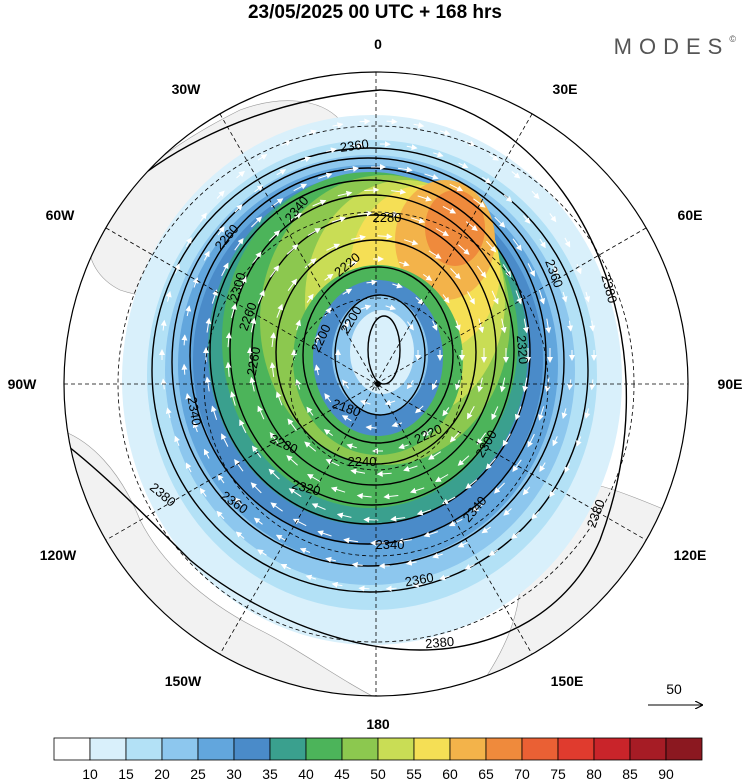  I want to click on contour-label: 2320, so click(306, 488).